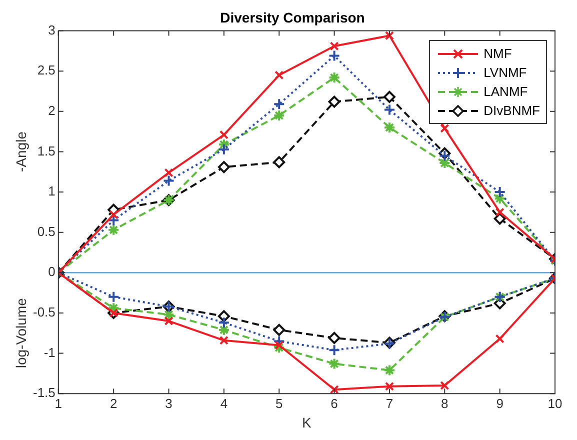 Image resolution: width=577 pixels, height=440 pixels. Describe the element at coordinates (390, 403) in the screenshot. I see `x-tick-label: 7` at that location.